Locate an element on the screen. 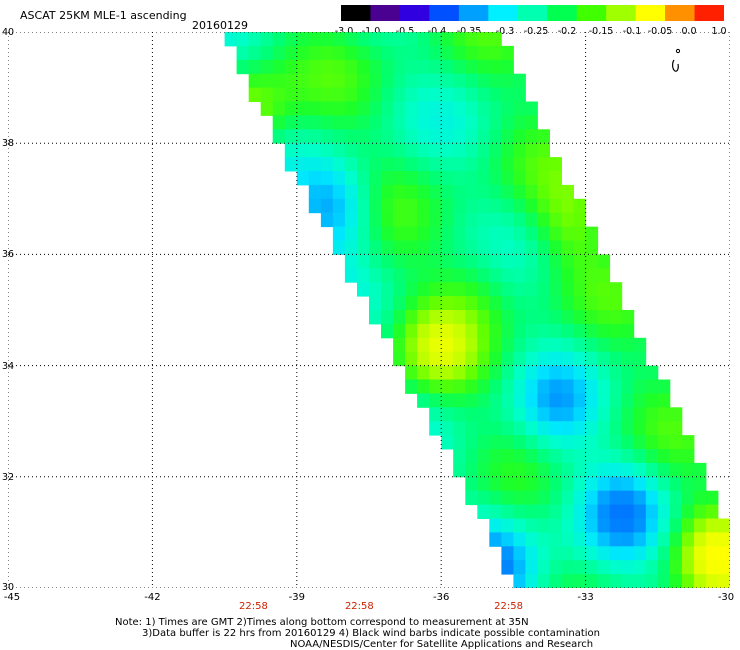 The height and width of the screenshot is (650, 740). colorbar-tick-label: -1.0 is located at coordinates (371, 31).